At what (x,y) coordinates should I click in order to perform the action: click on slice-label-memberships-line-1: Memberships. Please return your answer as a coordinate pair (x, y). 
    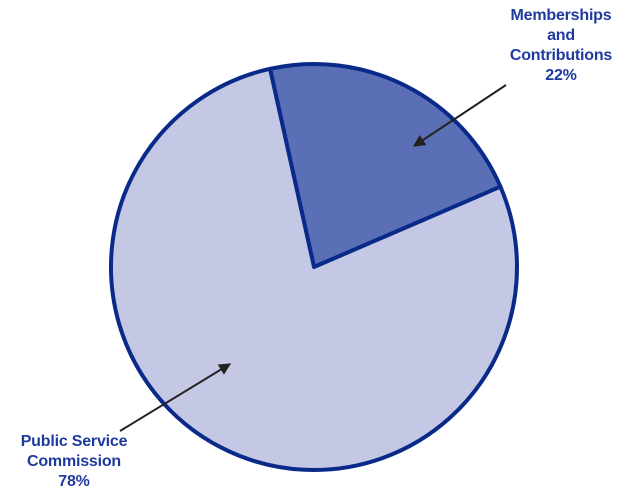
    Looking at the image, I should click on (561, 15).